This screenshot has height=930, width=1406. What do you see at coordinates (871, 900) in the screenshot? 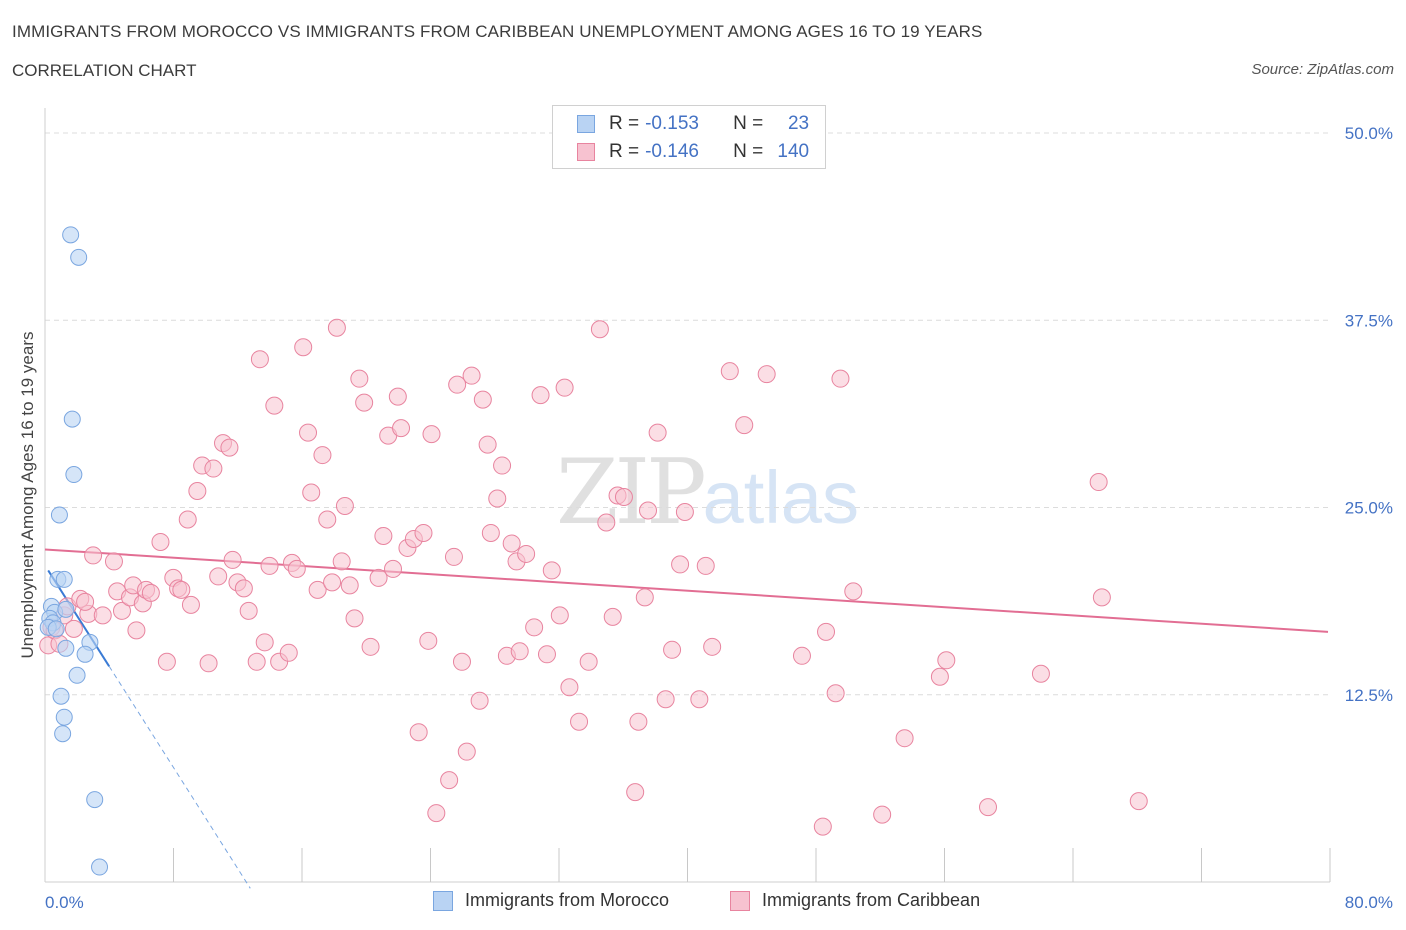
I see `bottom-legend-label-caribbean: Immigrants from Caribbean` at bounding box center [871, 900].